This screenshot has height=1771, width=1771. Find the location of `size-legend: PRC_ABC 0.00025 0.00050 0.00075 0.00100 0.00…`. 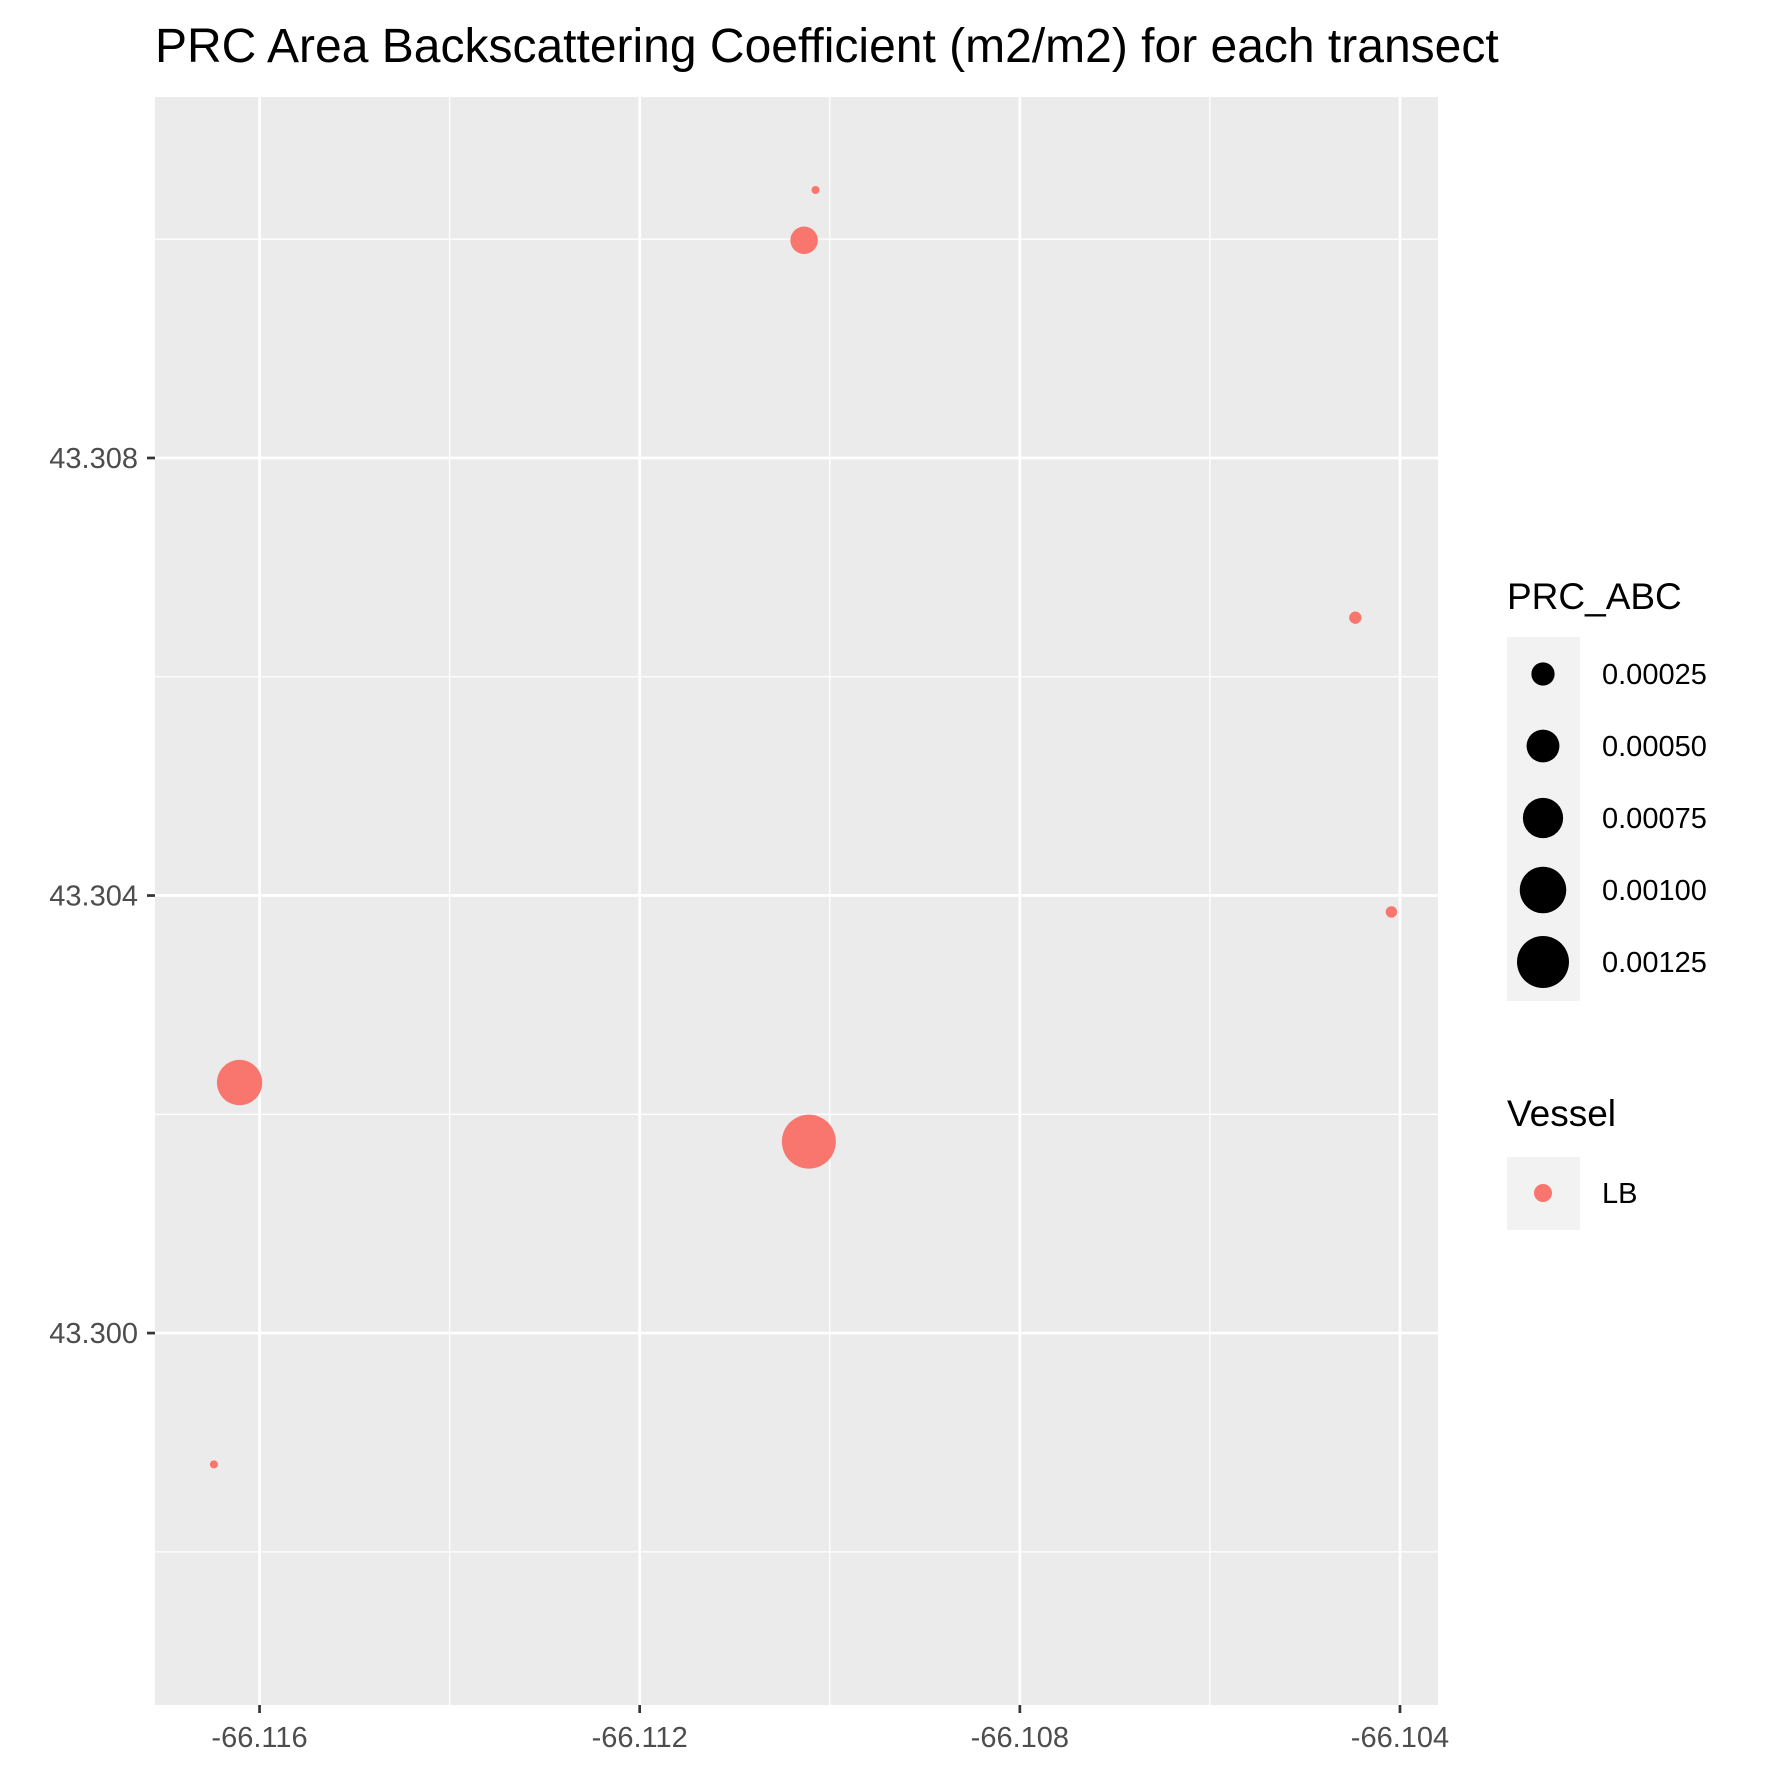

size-legend: PRC_ABC 0.00025 0.00050 0.00075 0.00100 0.00… is located at coordinates (1607, 788).